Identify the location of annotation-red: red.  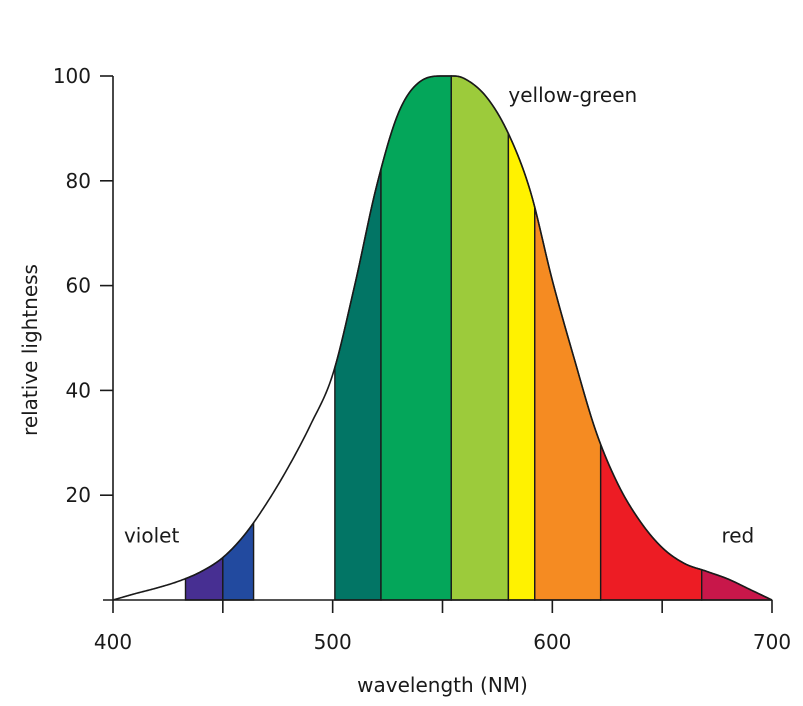
(737, 535).